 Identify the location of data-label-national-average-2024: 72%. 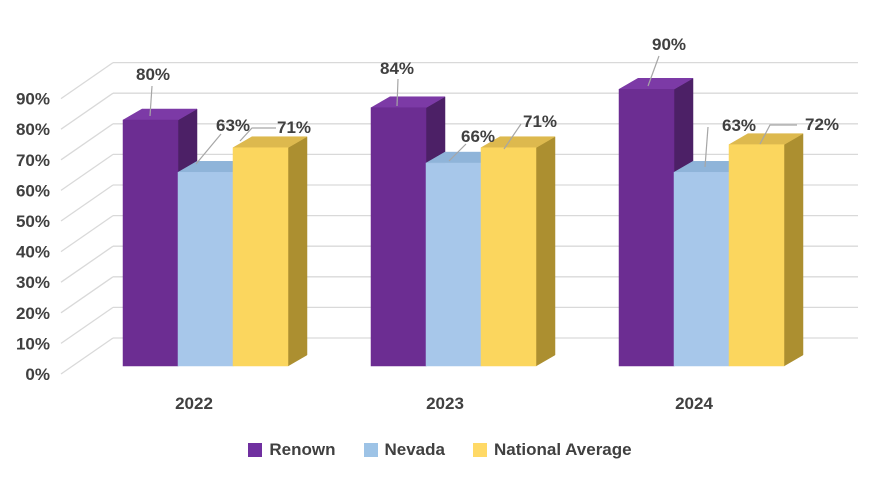
(822, 124).